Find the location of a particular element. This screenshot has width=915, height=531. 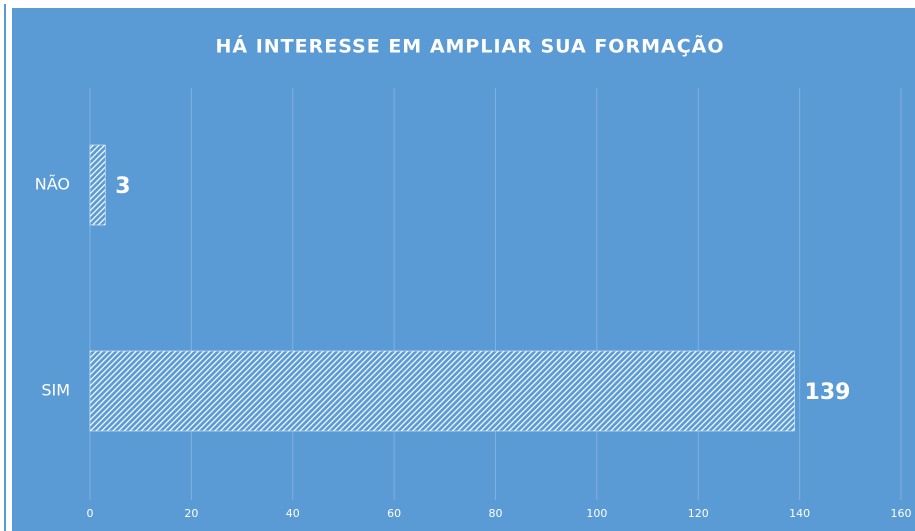

x-tick-label: 160 is located at coordinates (901, 513).